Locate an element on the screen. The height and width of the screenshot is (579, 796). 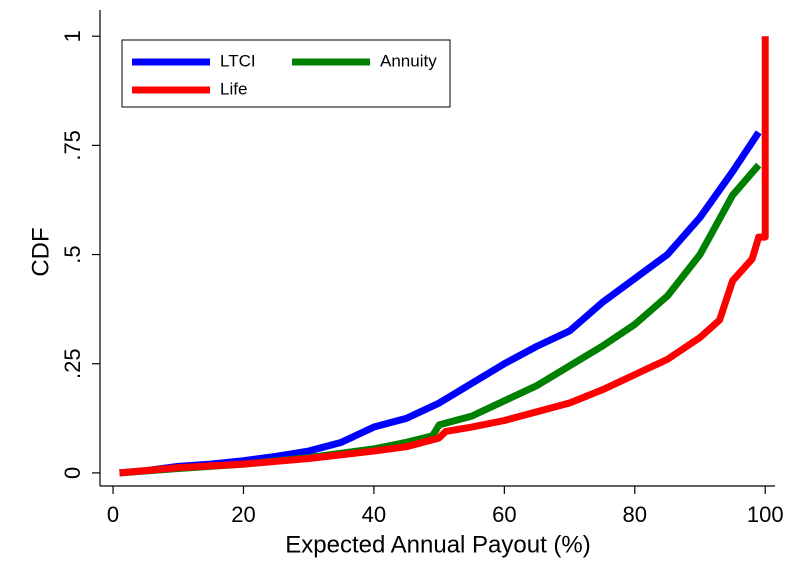
y-tick-label: 0 is located at coordinates (72, 473).